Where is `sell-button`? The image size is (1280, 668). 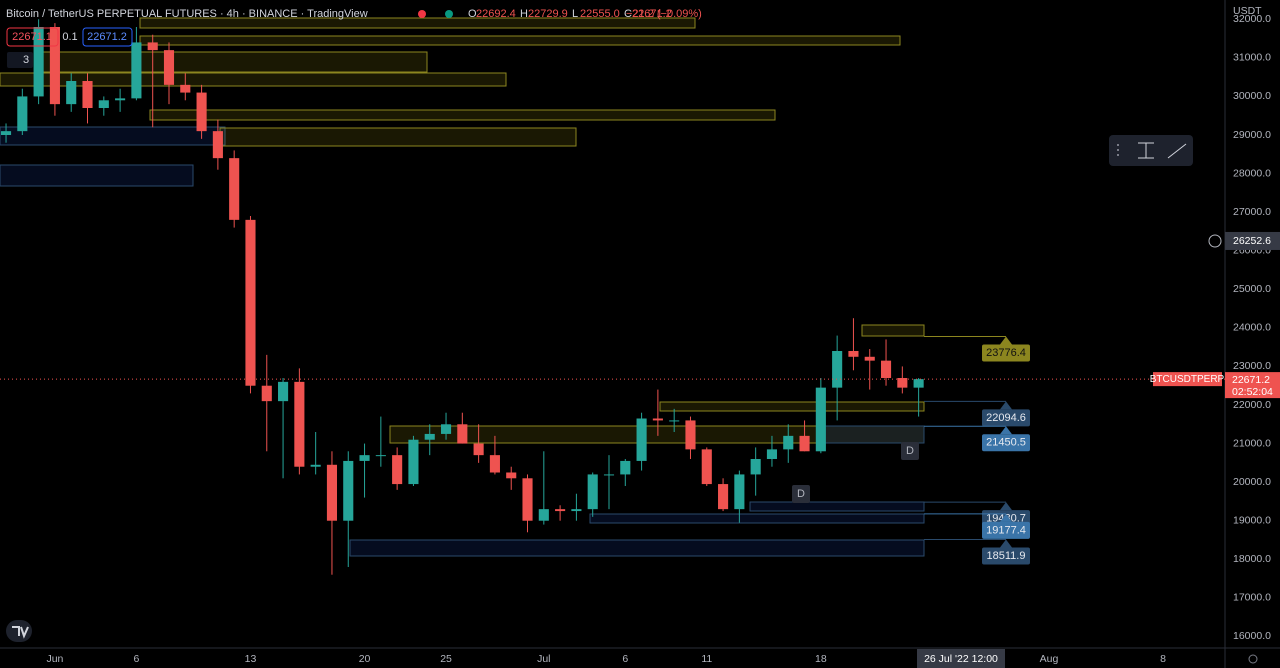 sell-button is located at coordinates (32, 37).